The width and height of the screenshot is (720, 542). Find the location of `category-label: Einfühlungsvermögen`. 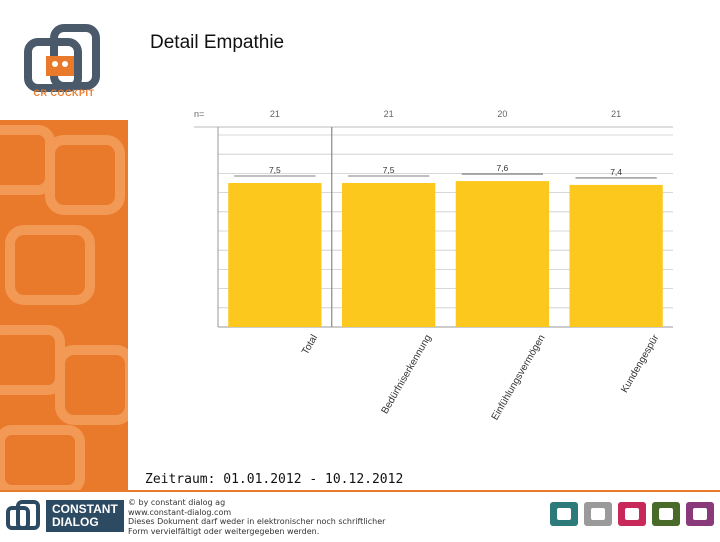

category-label: Einfühlungsvermögen is located at coordinates (519, 377).